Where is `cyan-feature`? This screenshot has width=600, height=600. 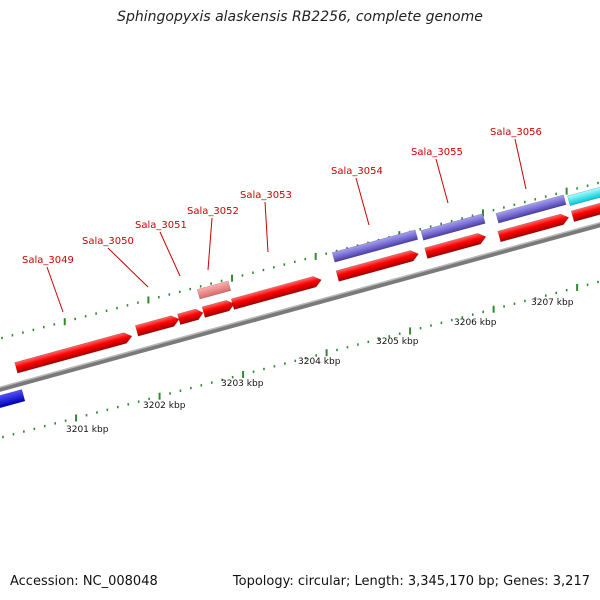
cyan-feature is located at coordinates (583, 195).